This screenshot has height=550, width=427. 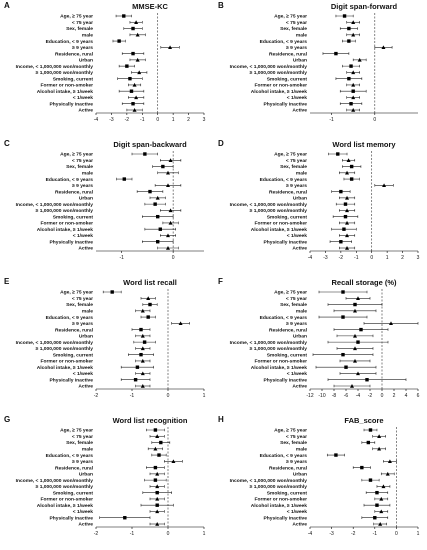 I want to click on panel-title: Word list recall, so click(x=150, y=282).